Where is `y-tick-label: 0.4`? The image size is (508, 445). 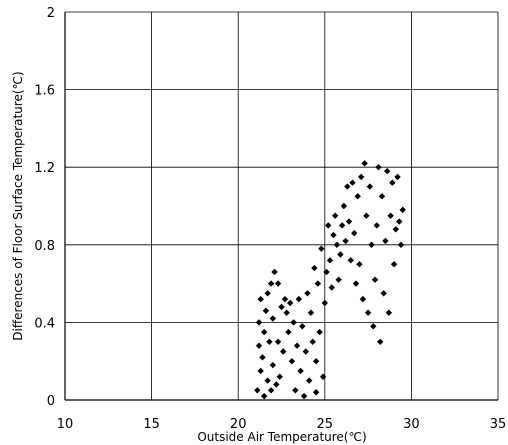 y-tick-label: 0.4 is located at coordinates (44, 323).